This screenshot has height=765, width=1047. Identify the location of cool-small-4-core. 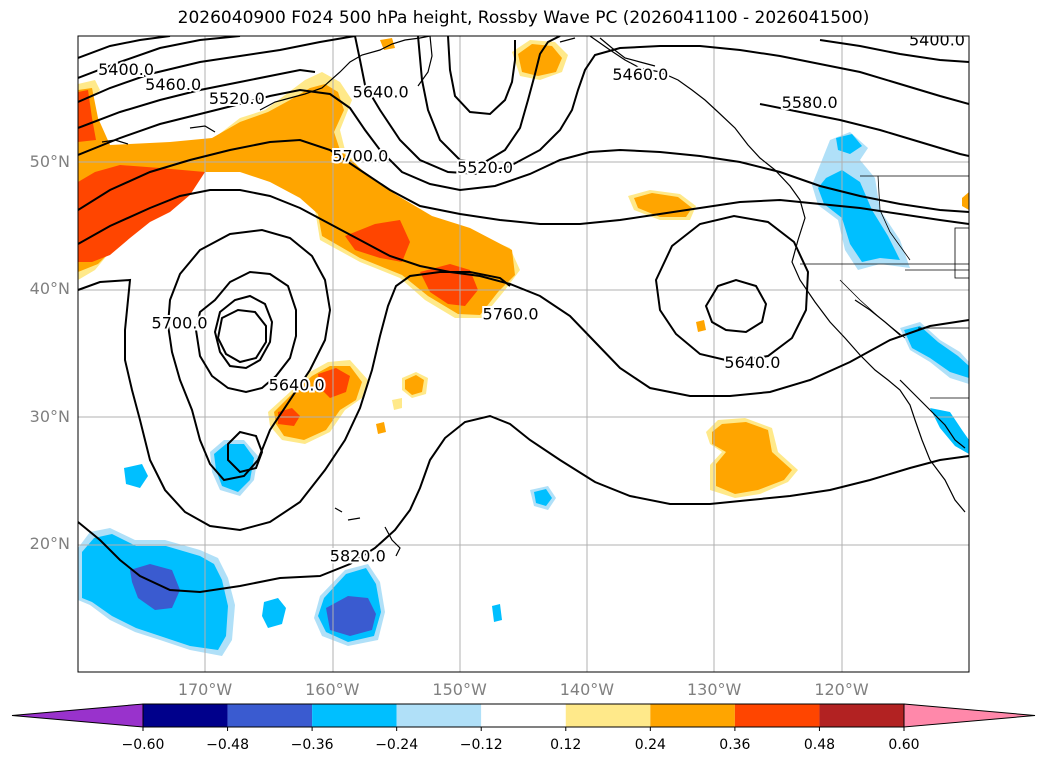
(543, 497).